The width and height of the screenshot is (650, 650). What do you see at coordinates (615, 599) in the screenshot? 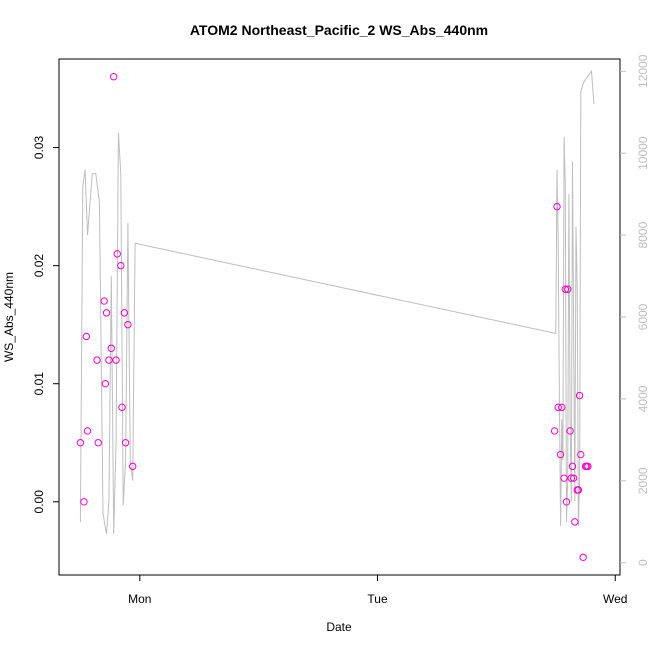
I see `x-tick-label: Wed` at bounding box center [615, 599].